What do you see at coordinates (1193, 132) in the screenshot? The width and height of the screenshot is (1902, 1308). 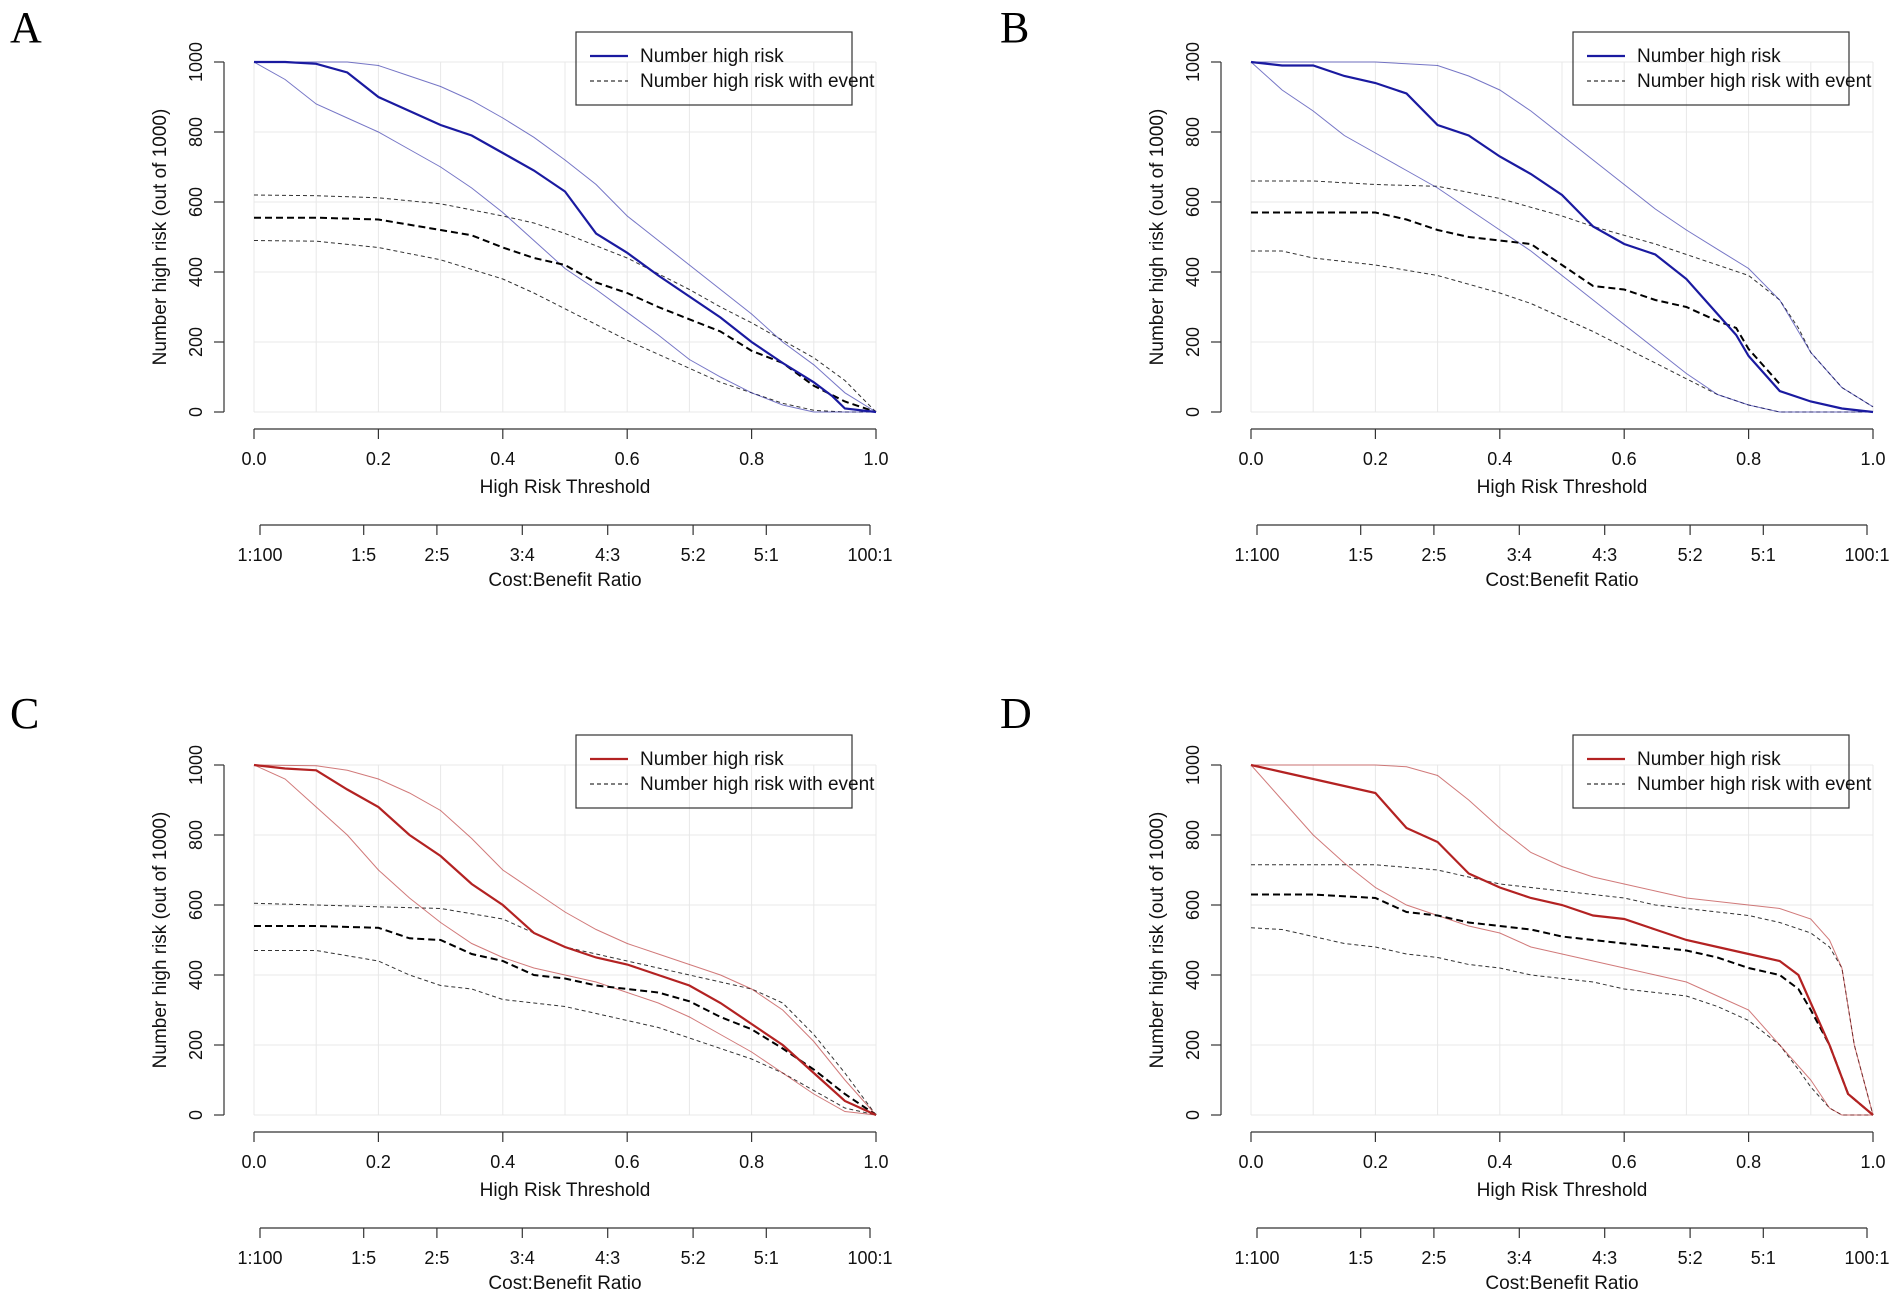 I see `y-tick-label: 800` at bounding box center [1193, 132].